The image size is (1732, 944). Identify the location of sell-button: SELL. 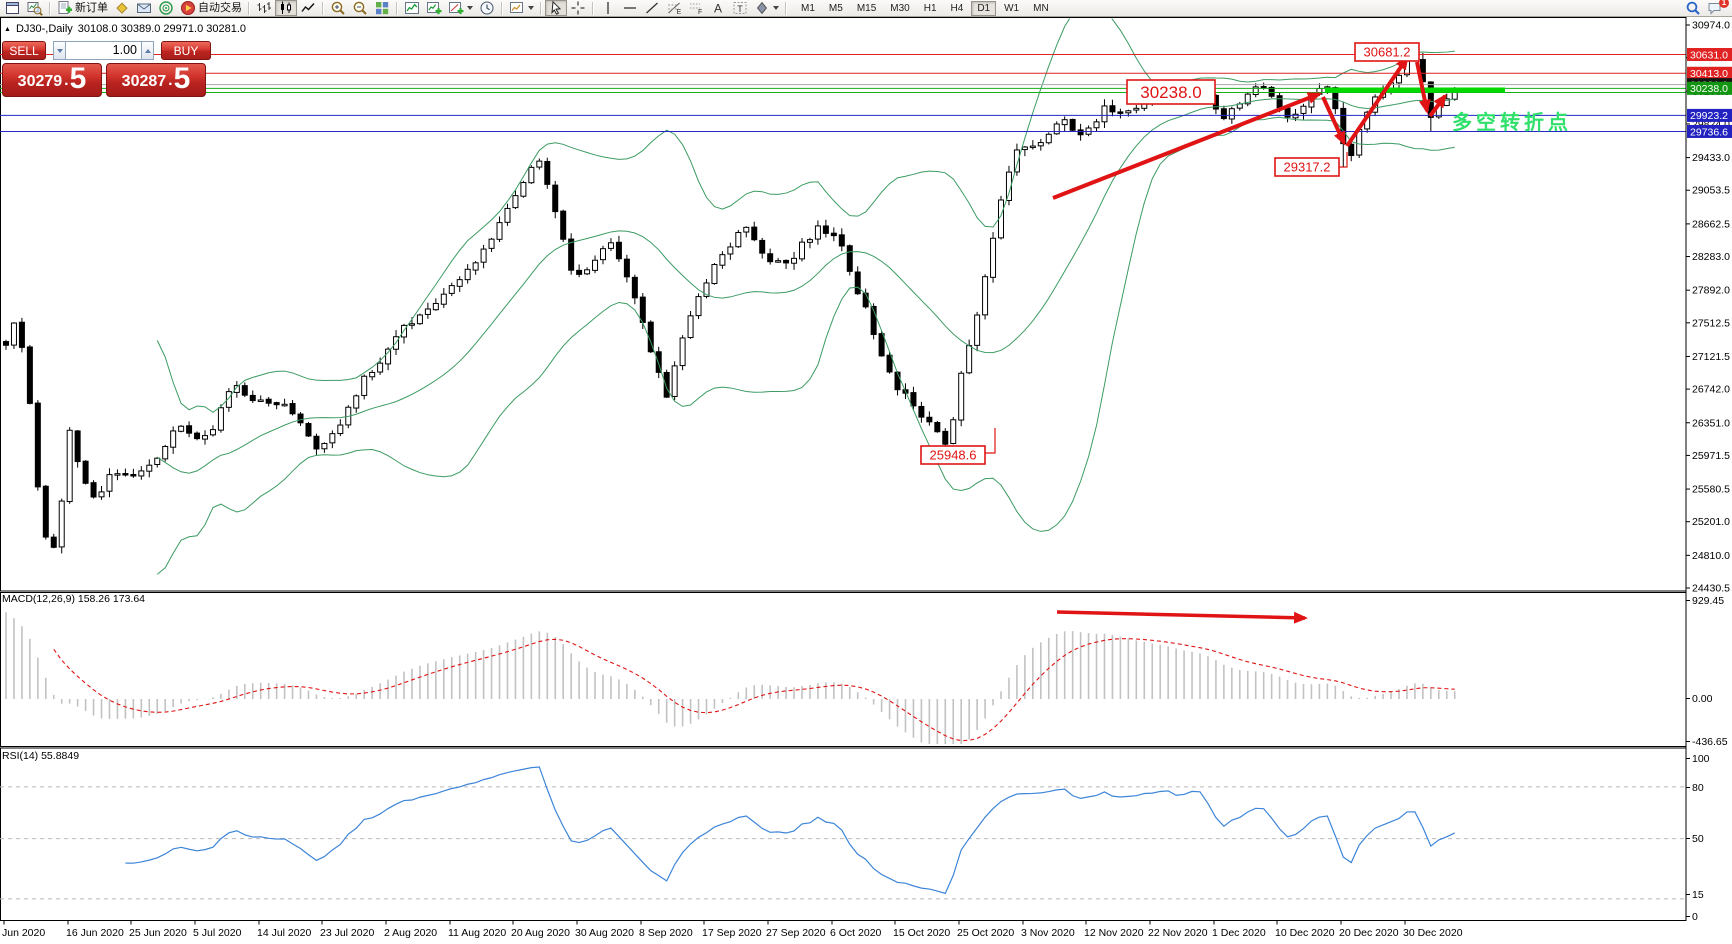
(24, 50).